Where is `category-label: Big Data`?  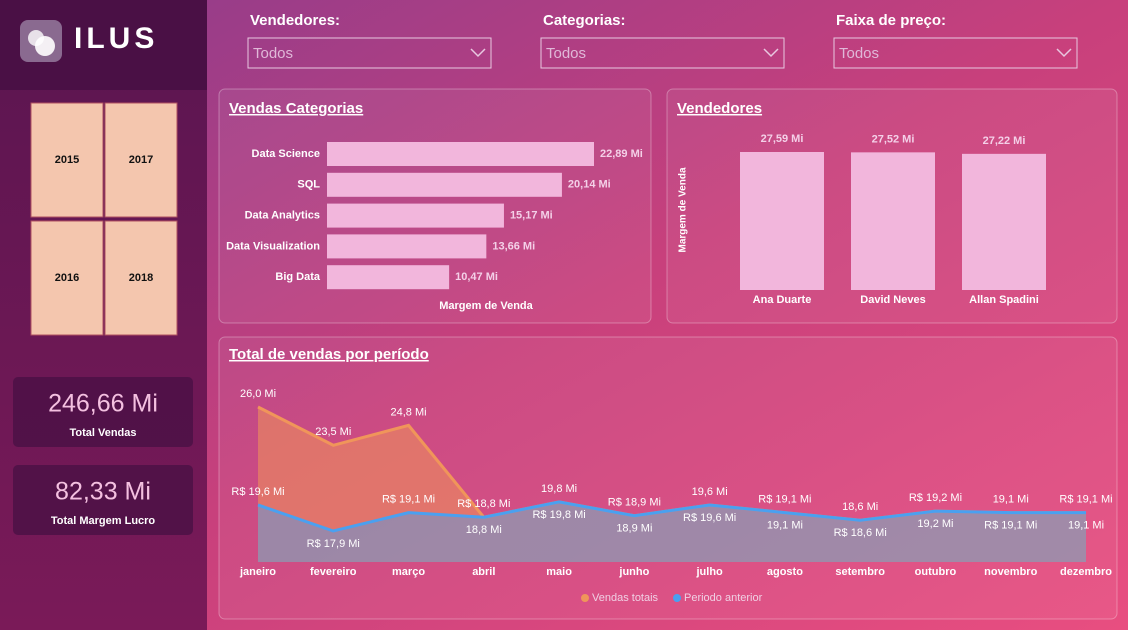
category-label: Big Data is located at coordinates (298, 277).